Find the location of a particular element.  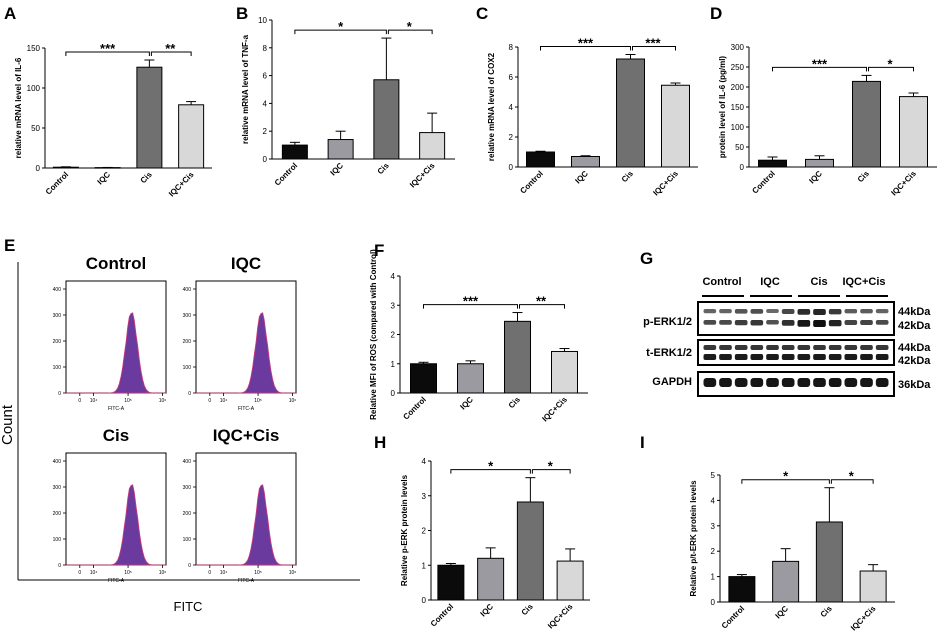

chart-d-ytick-label: 50 is located at coordinates (739, 147).